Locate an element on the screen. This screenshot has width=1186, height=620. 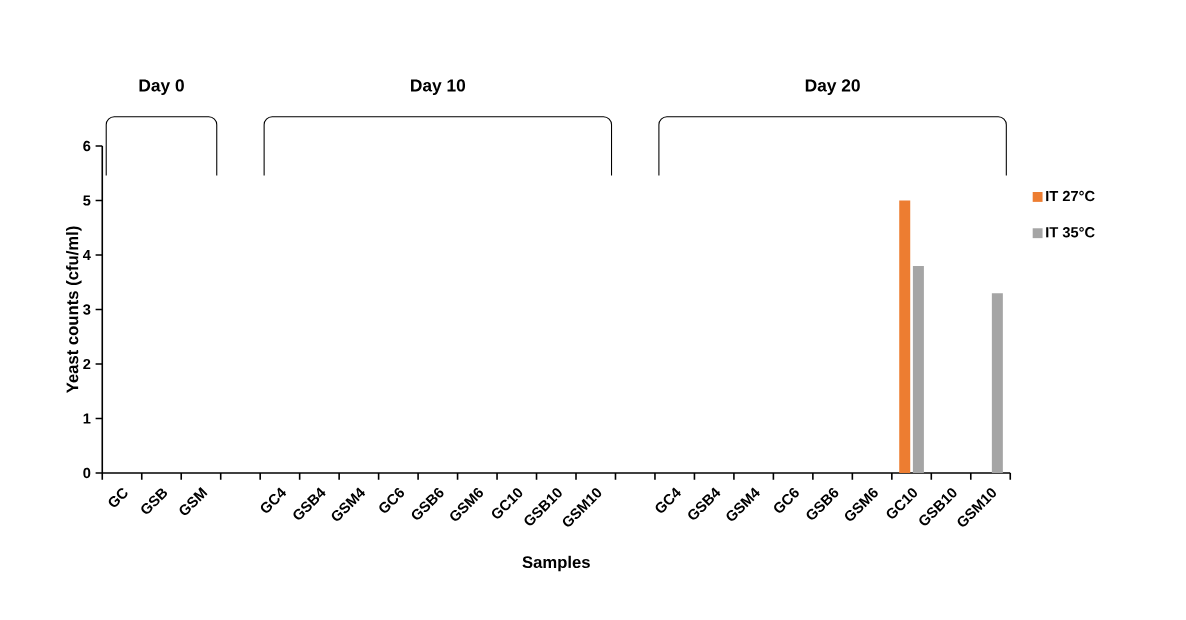
text: Day 20 is located at coordinates (832, 87).